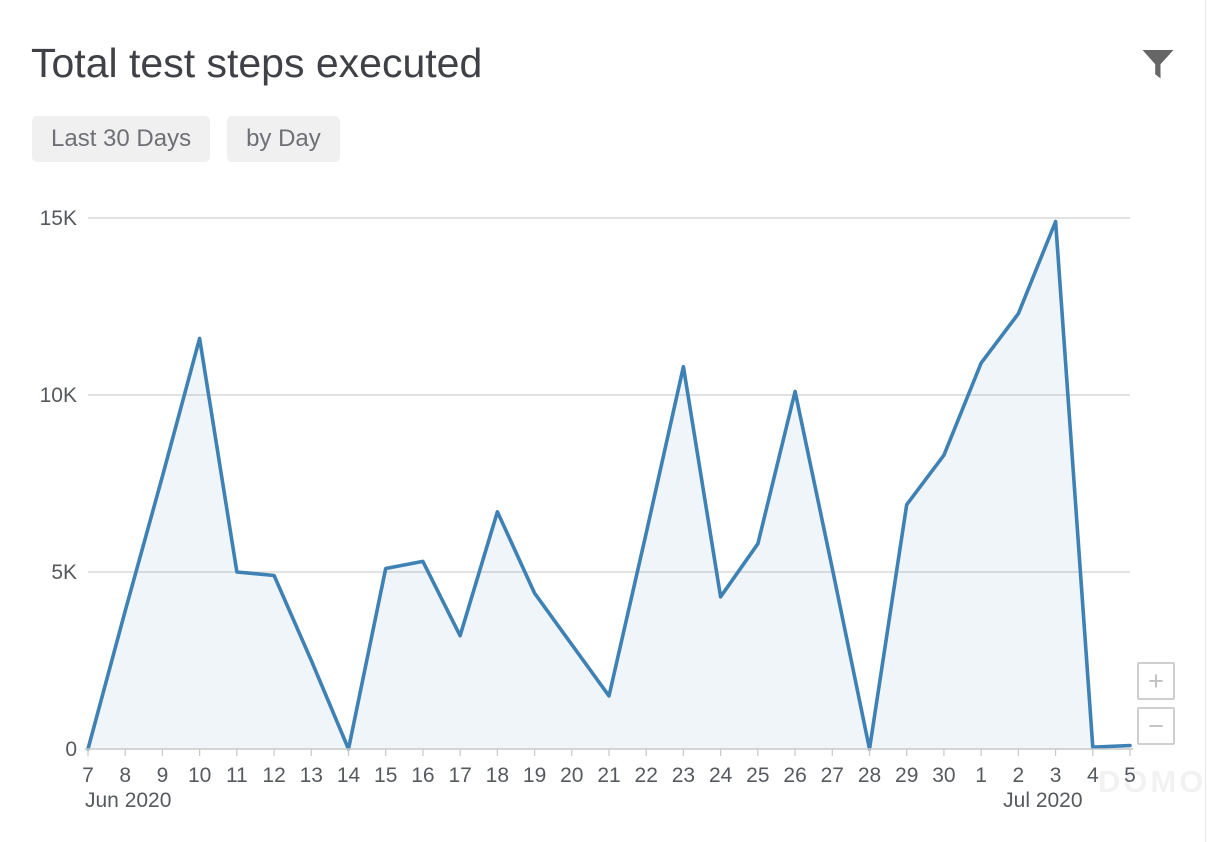 The image size is (1214, 842). What do you see at coordinates (283, 139) in the screenshot?
I see `badge-granularity: by Day` at bounding box center [283, 139].